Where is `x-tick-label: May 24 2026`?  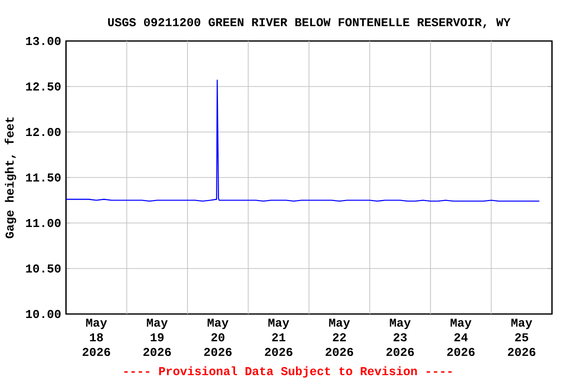 x-tick-label: May 24 2026 is located at coordinates (461, 337).